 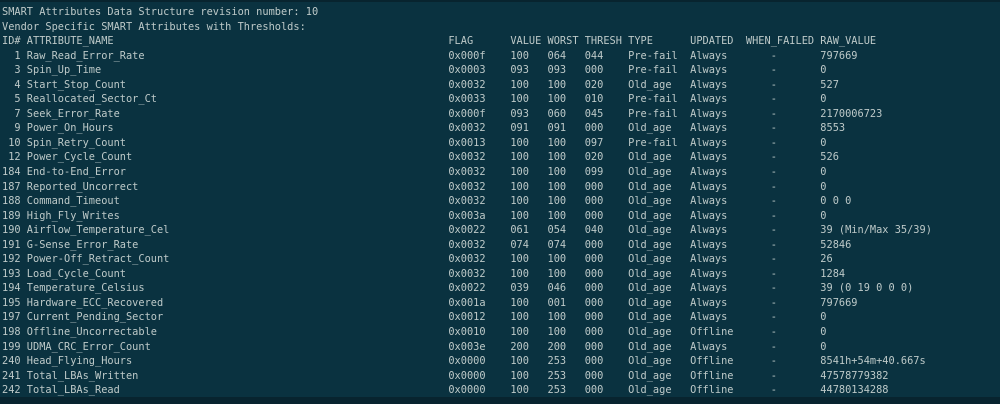 I want to click on terminal-top-edge, so click(x=500, y=1).